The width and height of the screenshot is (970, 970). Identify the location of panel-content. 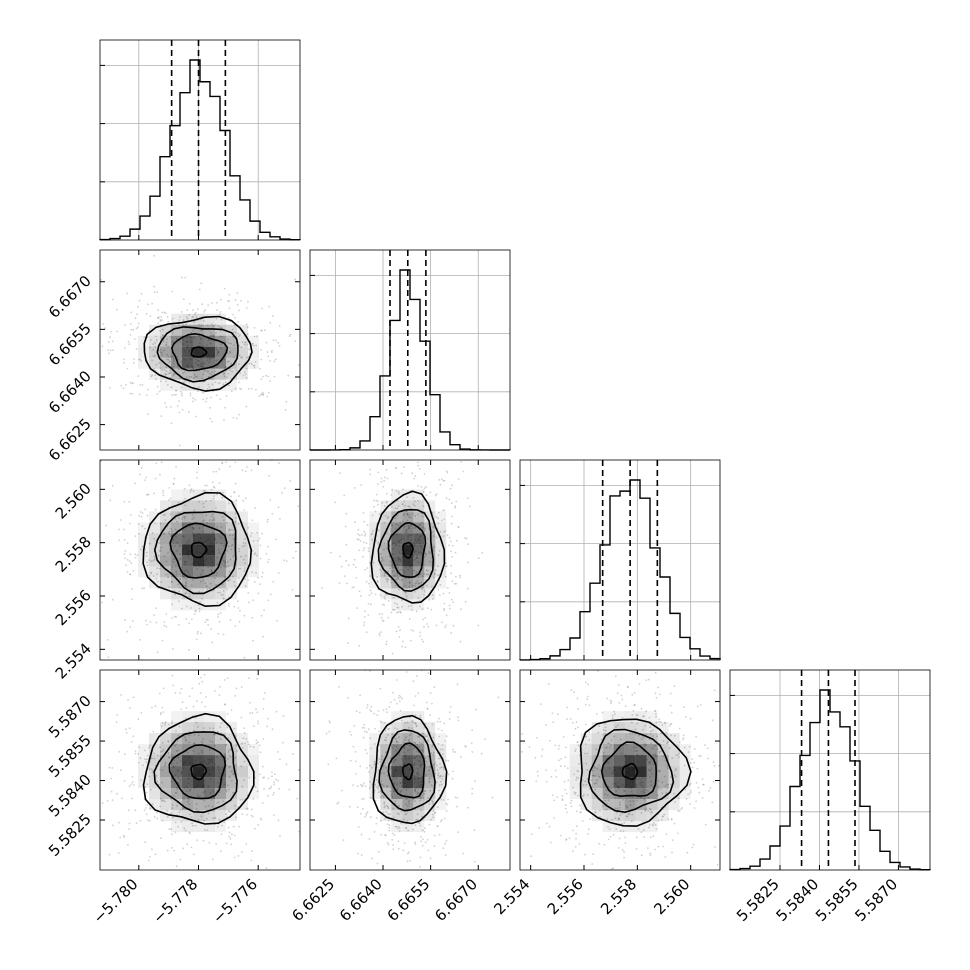
(200, 350).